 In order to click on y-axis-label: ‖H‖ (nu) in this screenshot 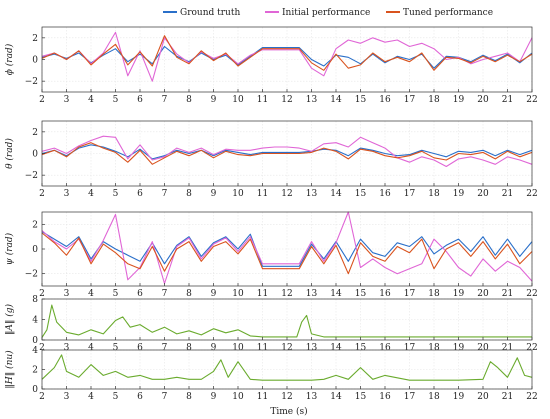, I will do `click(9, 369)`.